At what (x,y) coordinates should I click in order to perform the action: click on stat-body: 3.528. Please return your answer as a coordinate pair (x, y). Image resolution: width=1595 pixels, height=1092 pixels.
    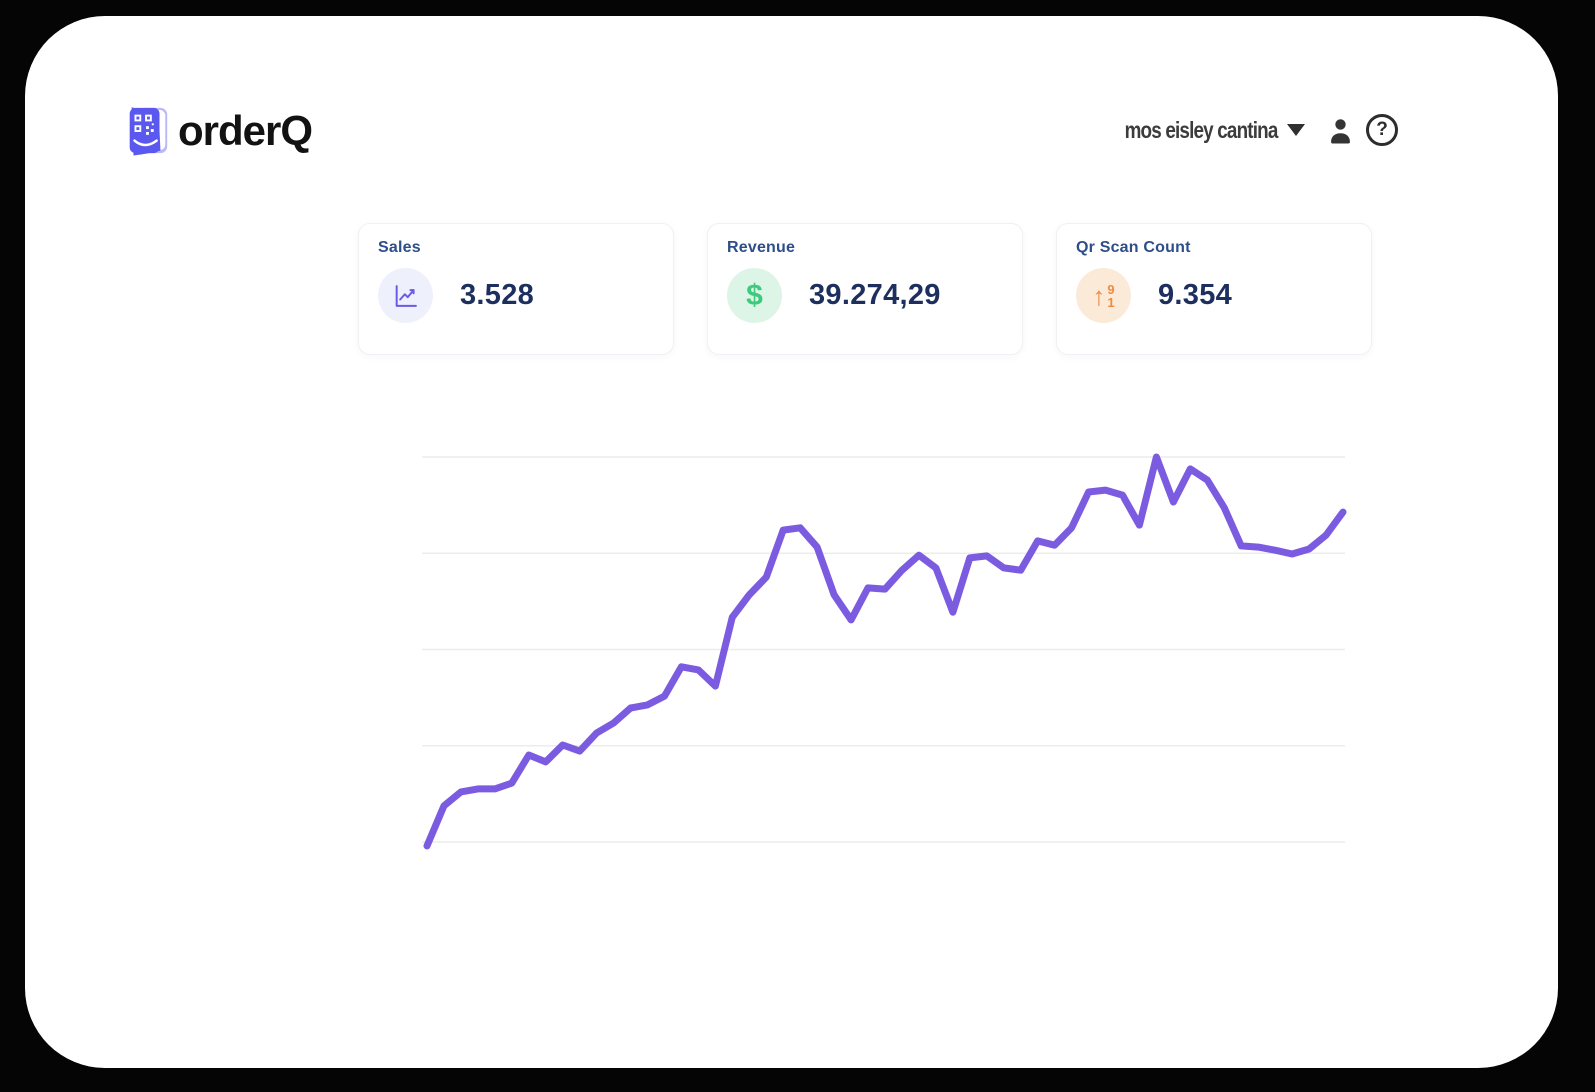
    Looking at the image, I should click on (516, 295).